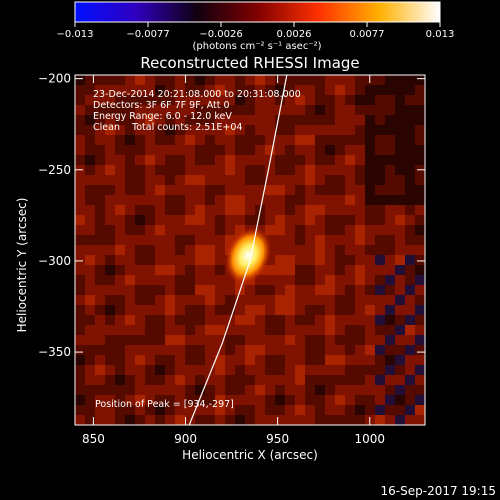 This screenshot has width=500, height=500. Describe the element at coordinates (220, 34) in the screenshot. I see `colorbar-tick-label: −0.0026` at that location.